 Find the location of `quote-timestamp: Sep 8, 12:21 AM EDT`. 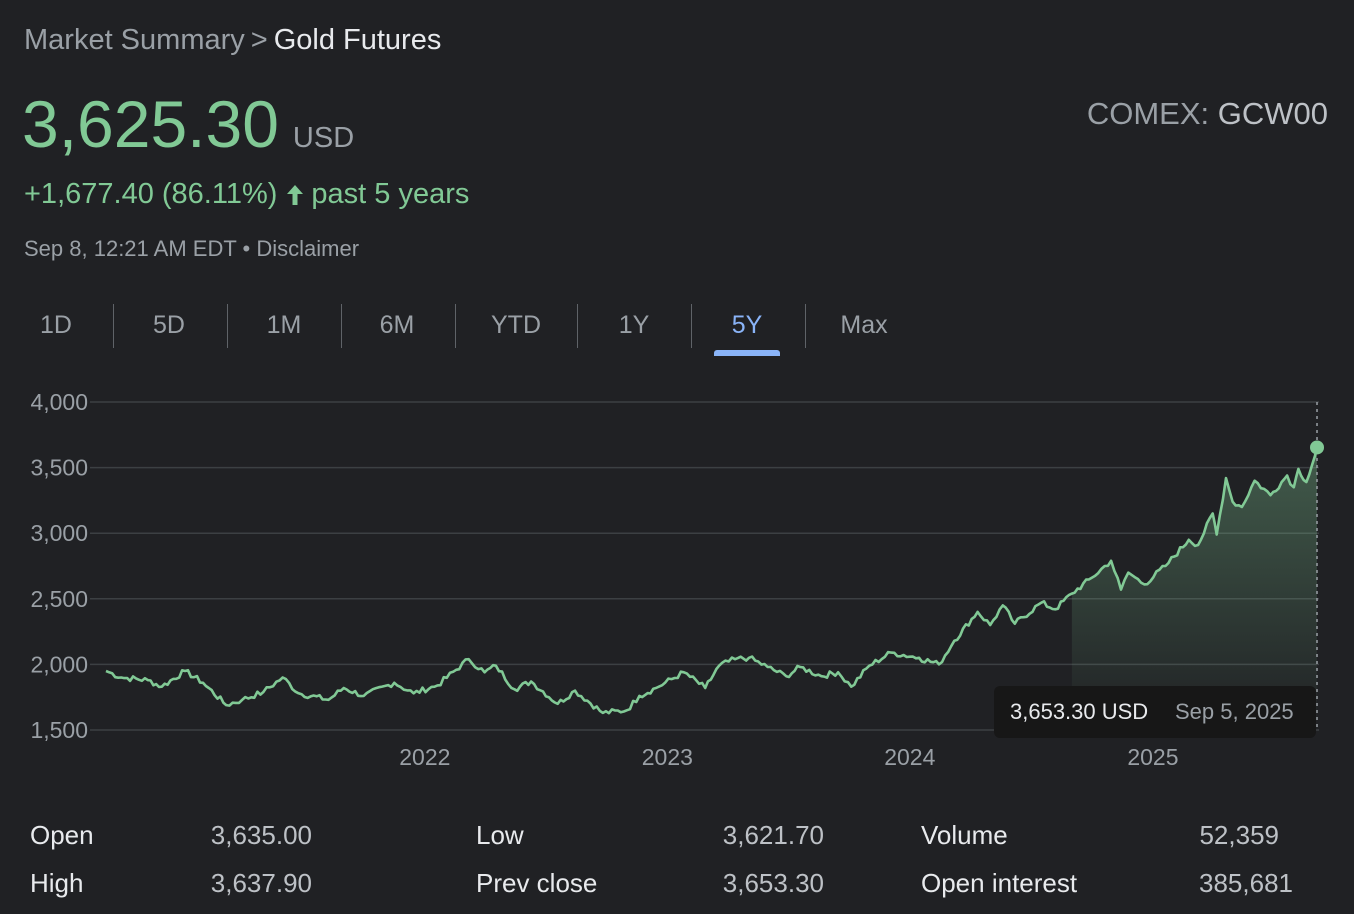

quote-timestamp: Sep 8, 12:21 AM EDT is located at coordinates (130, 248).